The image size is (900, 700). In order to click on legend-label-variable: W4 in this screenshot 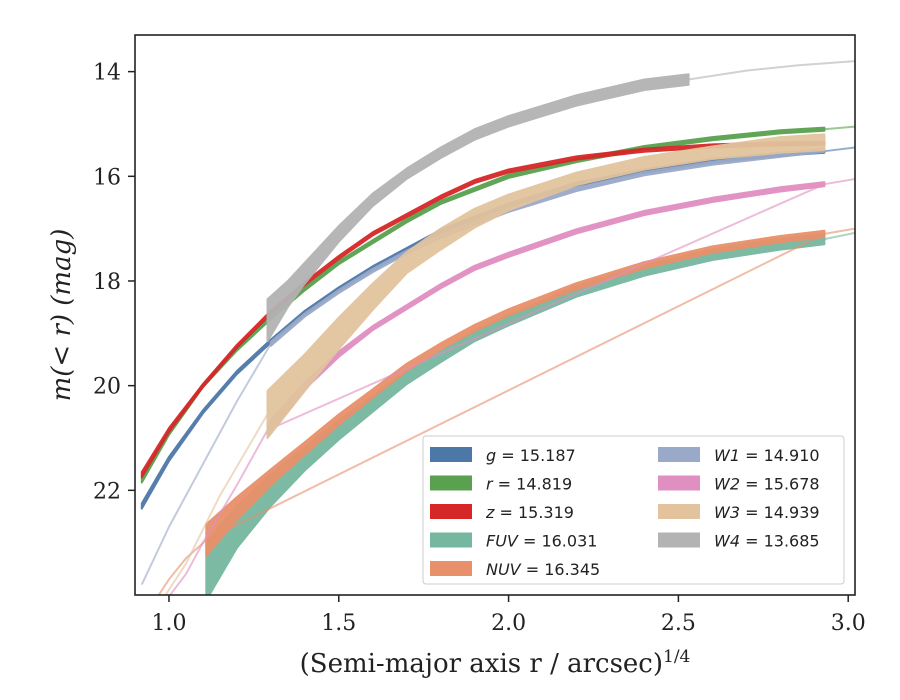, I will do `click(727, 541)`.